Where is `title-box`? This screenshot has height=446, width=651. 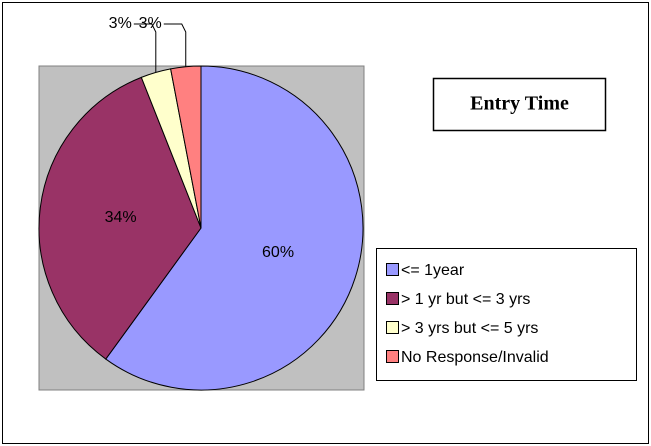
title-box is located at coordinates (519, 104).